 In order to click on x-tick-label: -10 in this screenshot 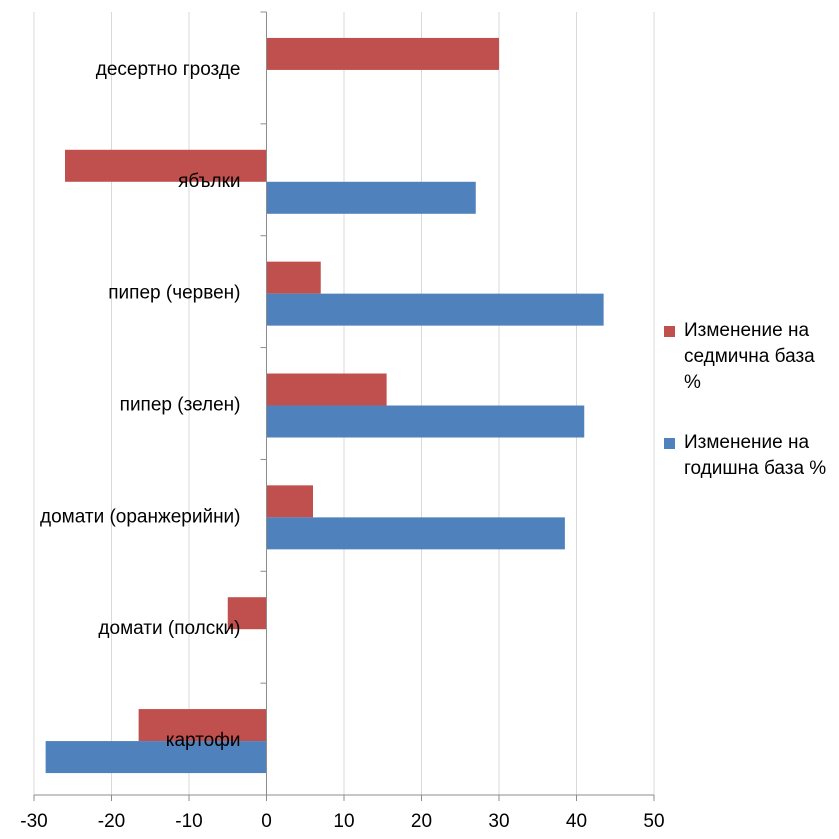, I will do `click(188, 821)`.